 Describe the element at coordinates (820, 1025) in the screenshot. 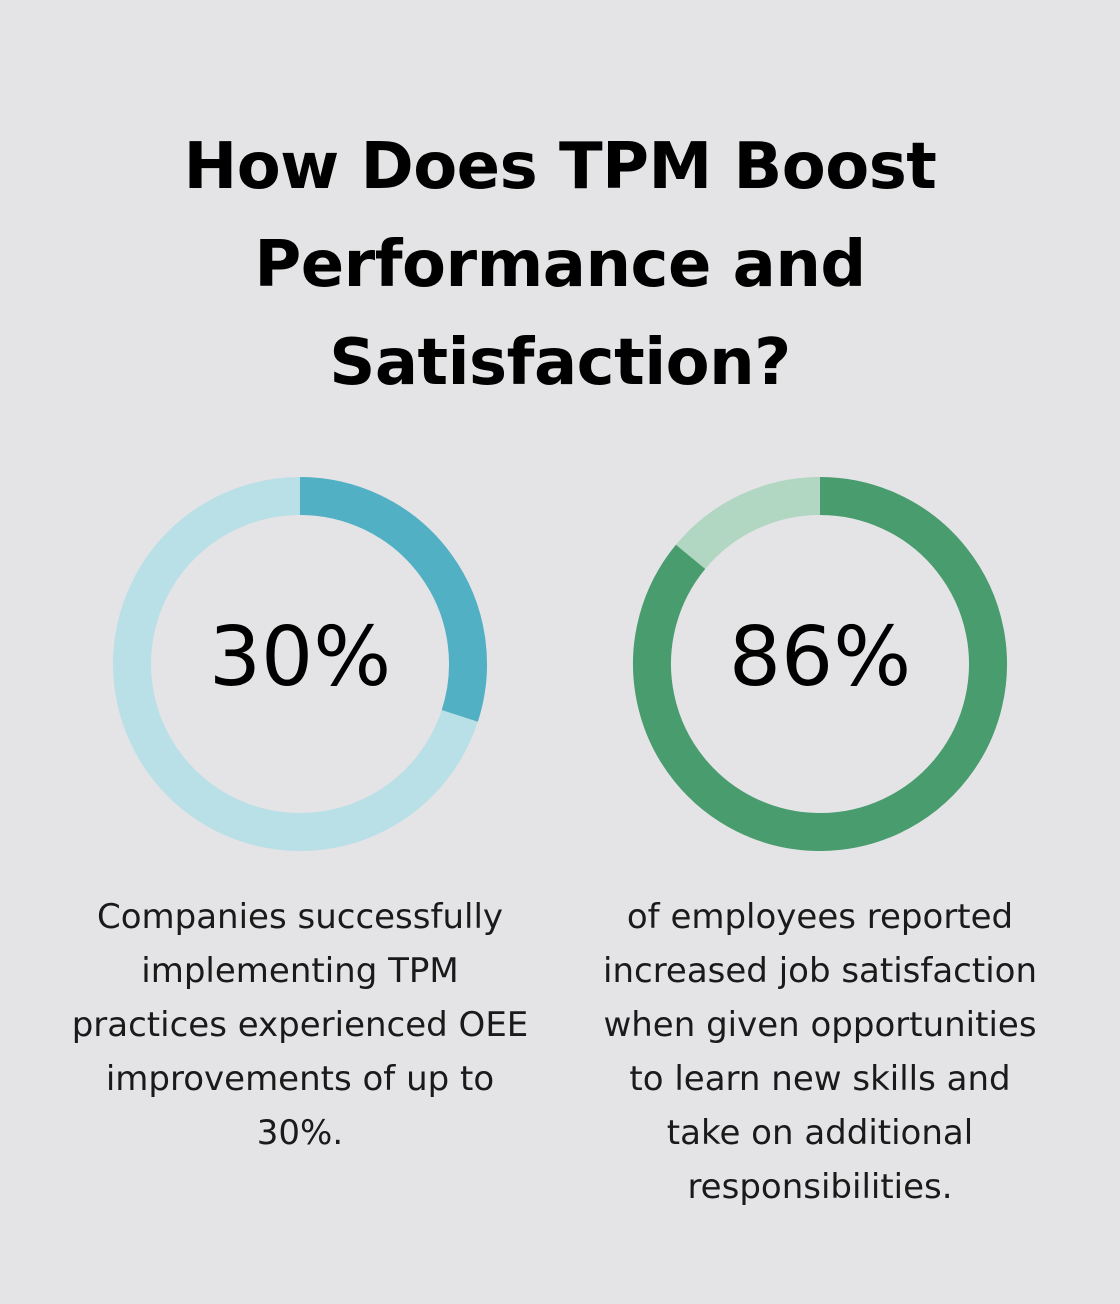

I see `description-line: when given opportunities` at that location.